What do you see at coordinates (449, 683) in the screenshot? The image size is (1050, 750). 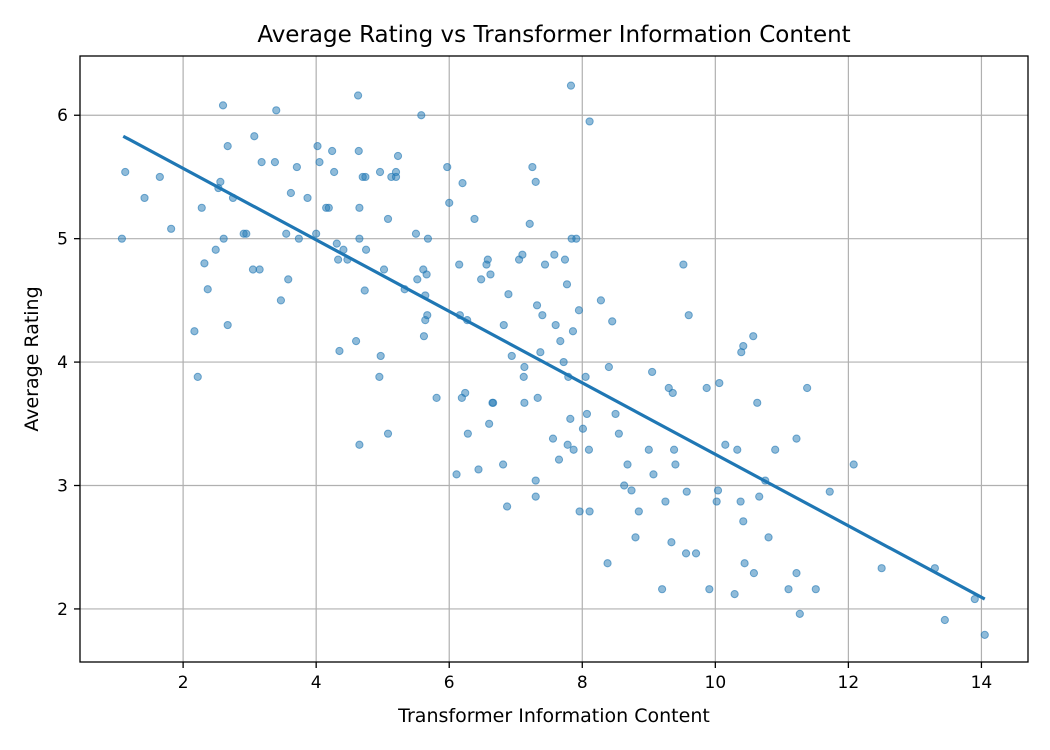 I see `x-tick-label: 6` at bounding box center [449, 683].